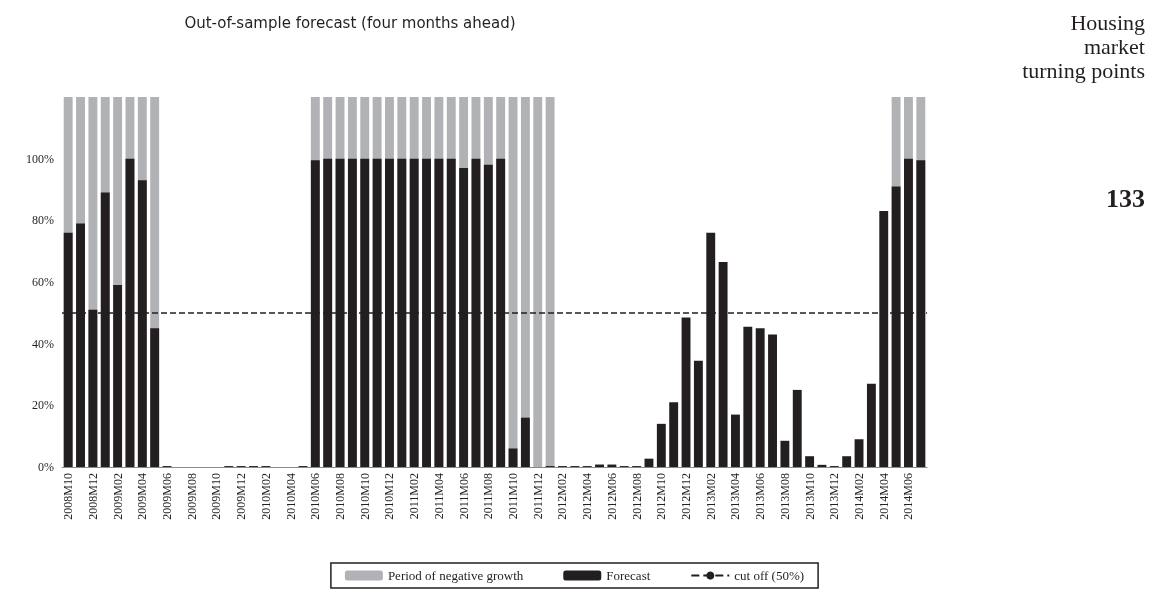  I want to click on x-tick-label: 2009M08, so click(191, 496).